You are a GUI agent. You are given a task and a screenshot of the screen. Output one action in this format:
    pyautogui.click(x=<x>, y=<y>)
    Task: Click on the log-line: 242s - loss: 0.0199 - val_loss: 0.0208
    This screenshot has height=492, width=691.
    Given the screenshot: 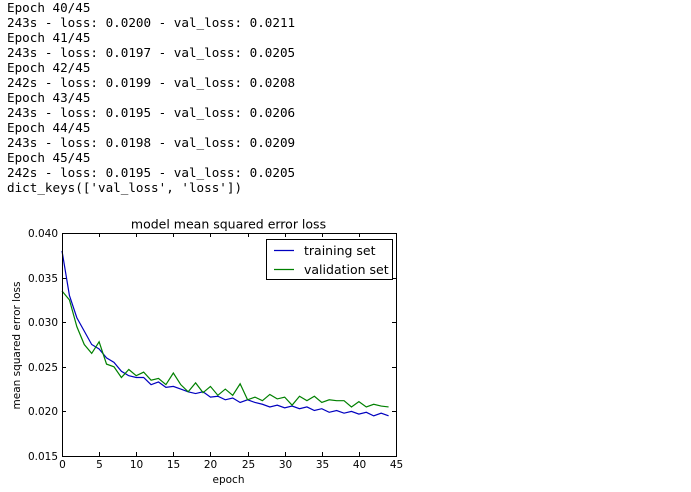 What is the action you would take?
    pyautogui.click(x=151, y=82)
    